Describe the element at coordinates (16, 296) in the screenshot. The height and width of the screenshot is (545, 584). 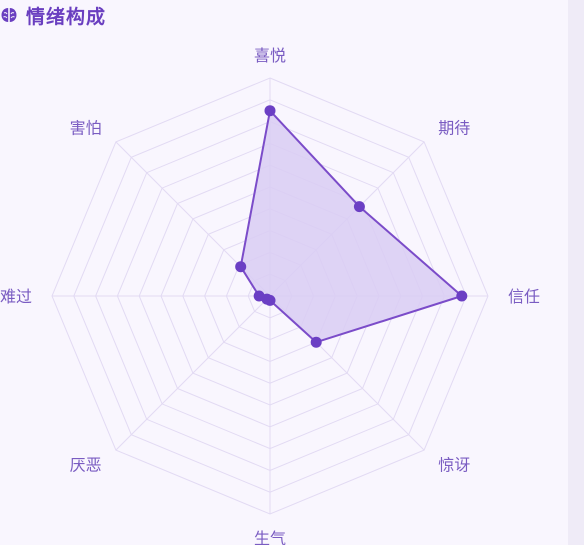
I see `axis-label-7: 难过` at that location.